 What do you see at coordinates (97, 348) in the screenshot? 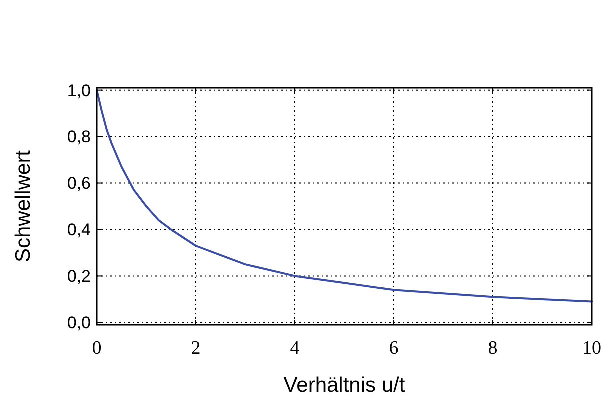
I see `x-tick-label: 0` at bounding box center [97, 348].